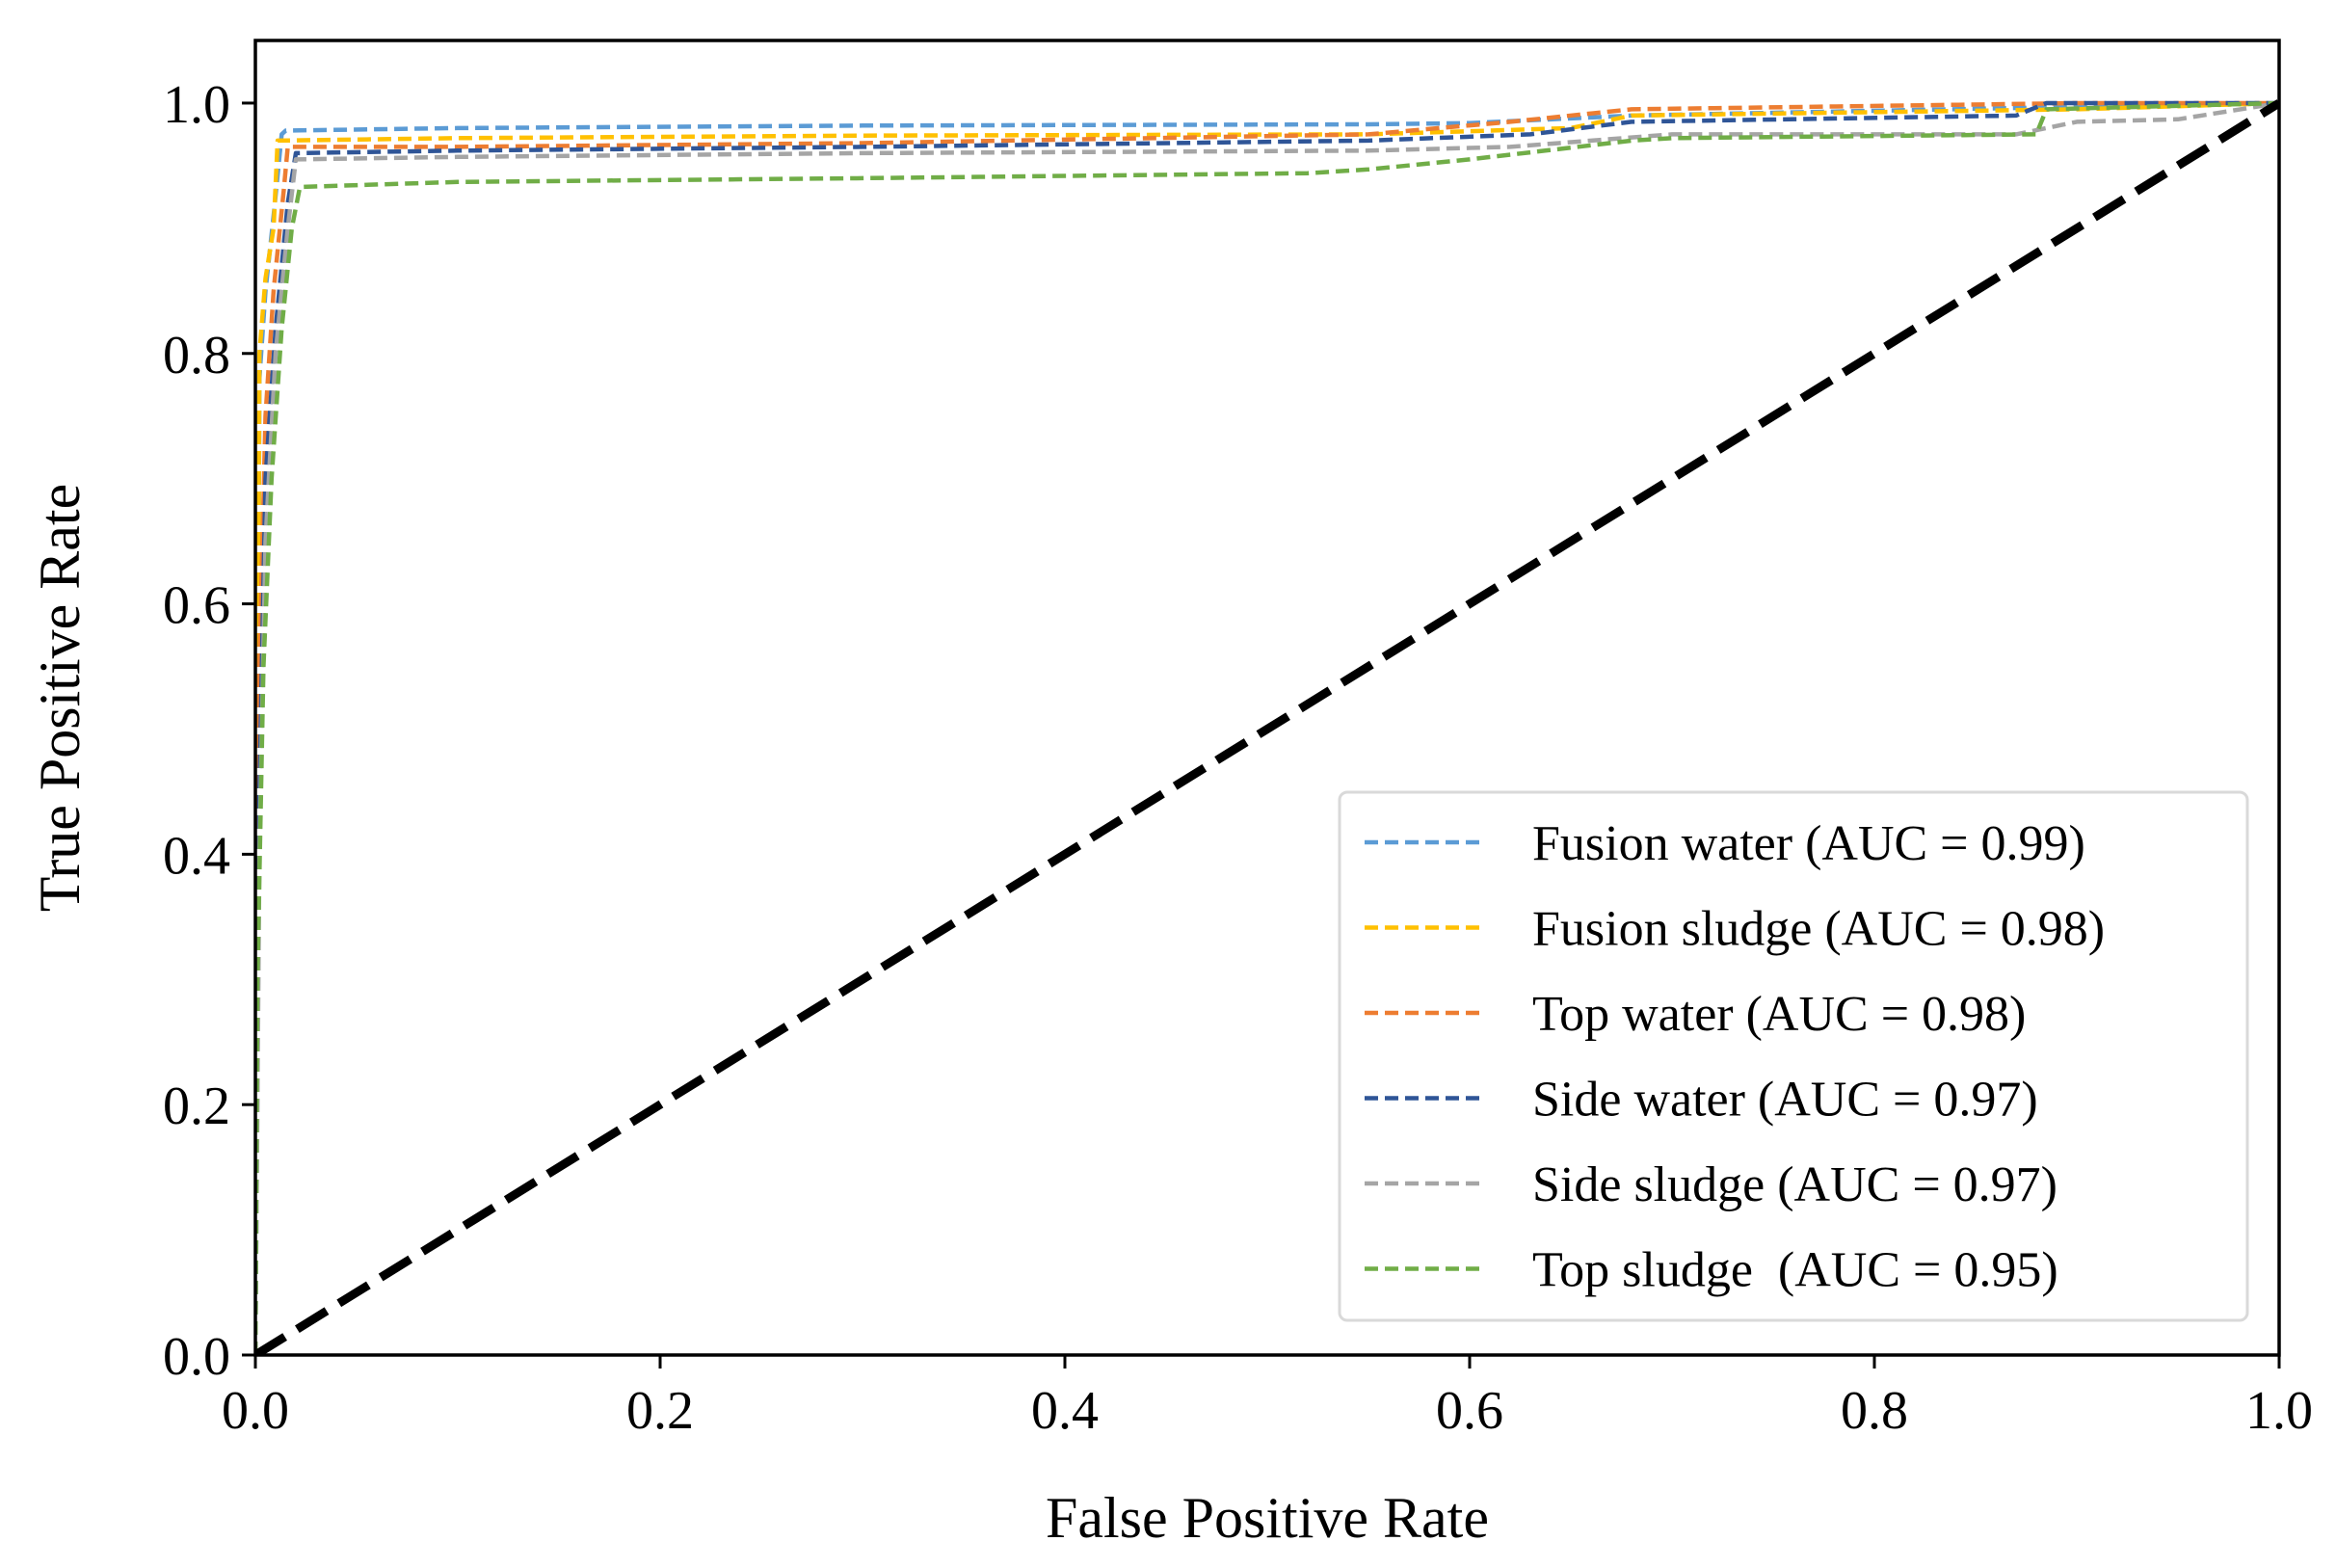  What do you see at coordinates (1795, 1184) in the screenshot?
I see `legend-label: Side sludge (AUC = 0.97)` at bounding box center [1795, 1184].